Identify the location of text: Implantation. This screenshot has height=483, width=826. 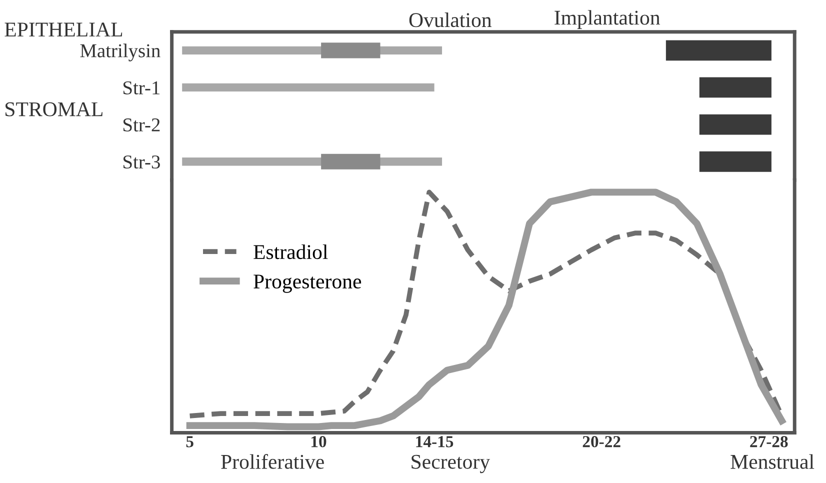
(607, 19).